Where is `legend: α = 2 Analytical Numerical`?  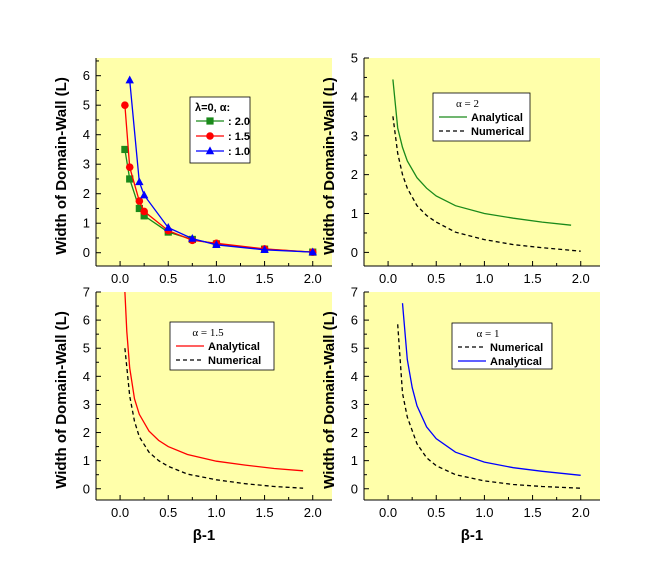
legend: α = 2 Analytical Numerical is located at coordinates (481, 117).